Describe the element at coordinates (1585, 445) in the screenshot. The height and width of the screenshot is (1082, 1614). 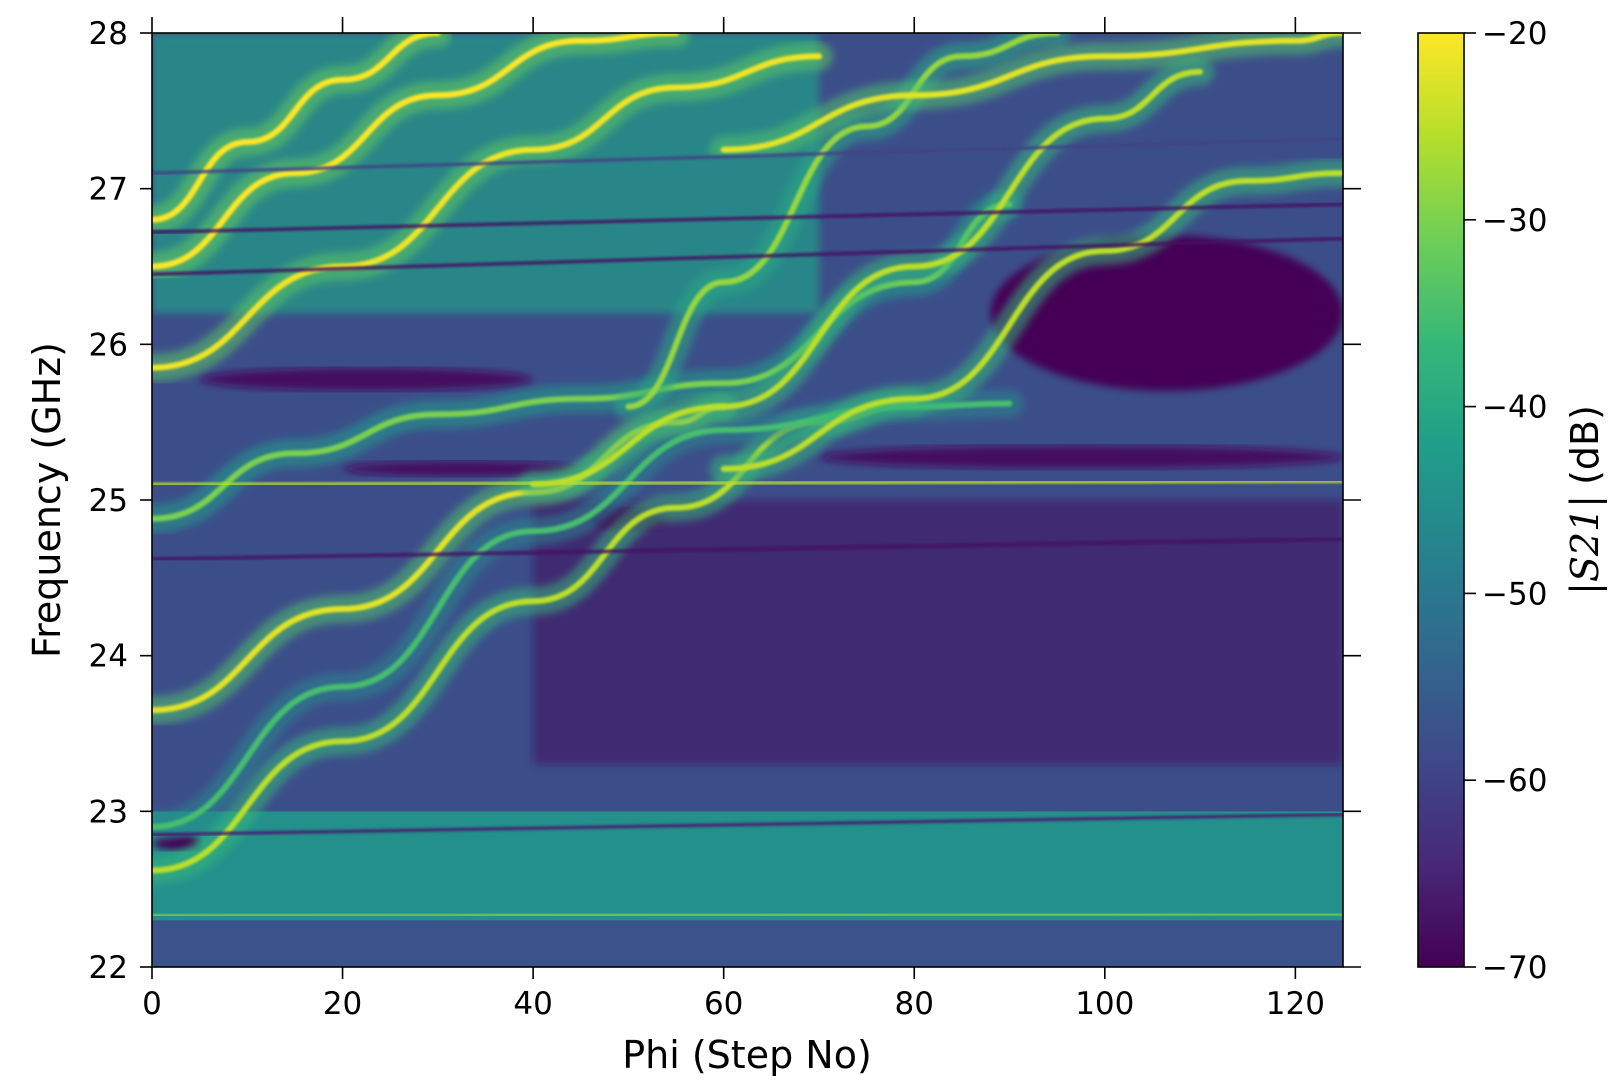
I see `colorbar-label-unit: (dB)` at that location.